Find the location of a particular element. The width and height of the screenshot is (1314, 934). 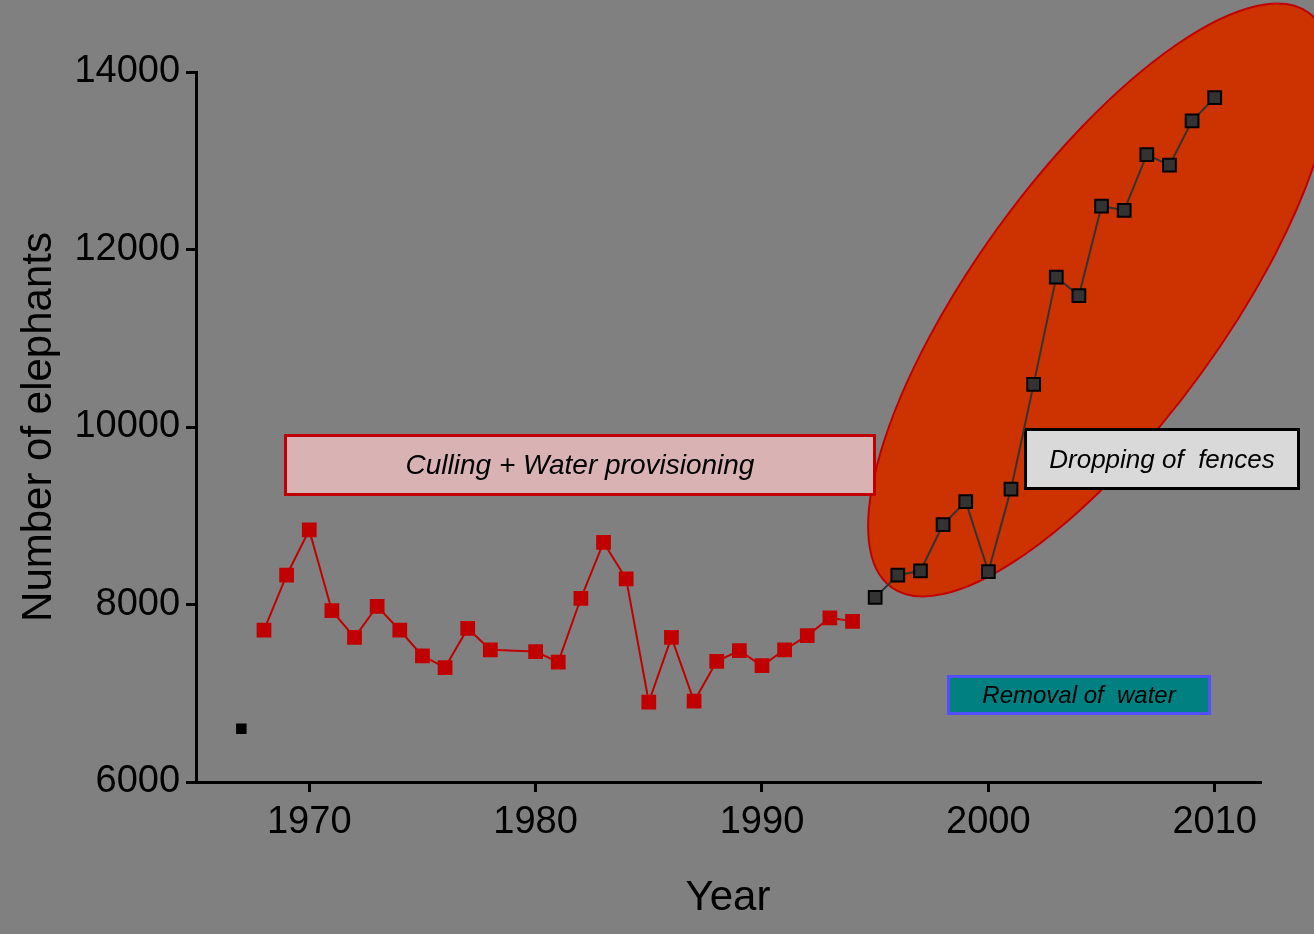

y-tick-label: 6000 is located at coordinates (138, 779).